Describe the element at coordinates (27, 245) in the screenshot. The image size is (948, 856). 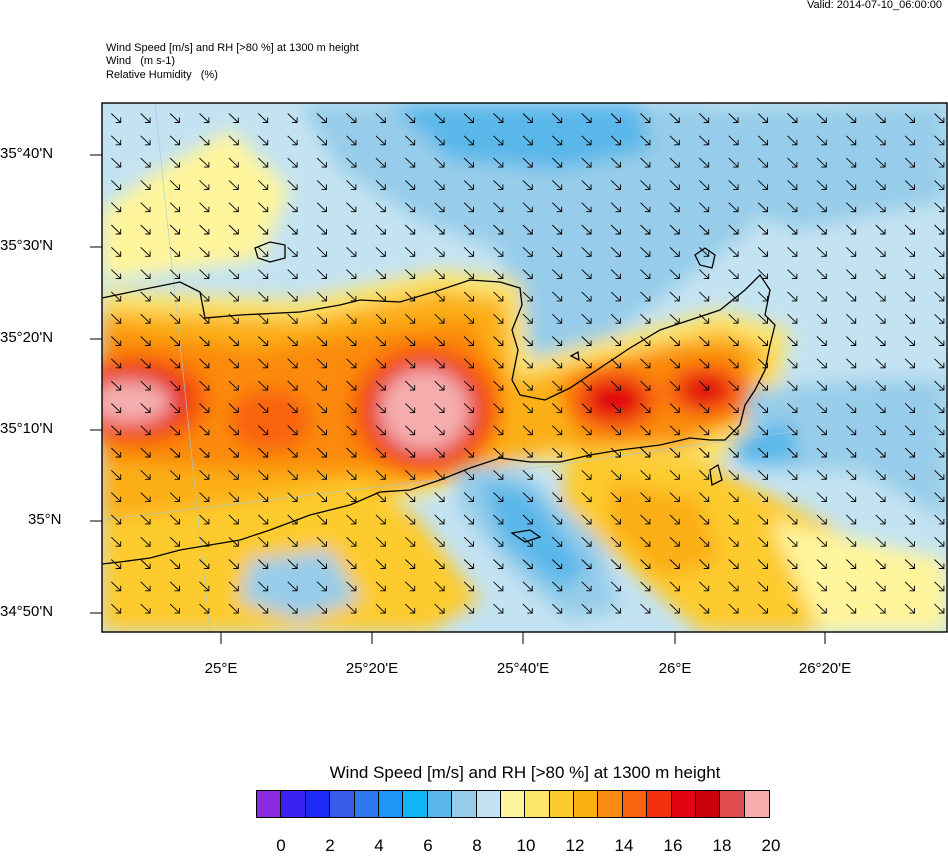
I see `lat-label: 35°30'N` at that location.